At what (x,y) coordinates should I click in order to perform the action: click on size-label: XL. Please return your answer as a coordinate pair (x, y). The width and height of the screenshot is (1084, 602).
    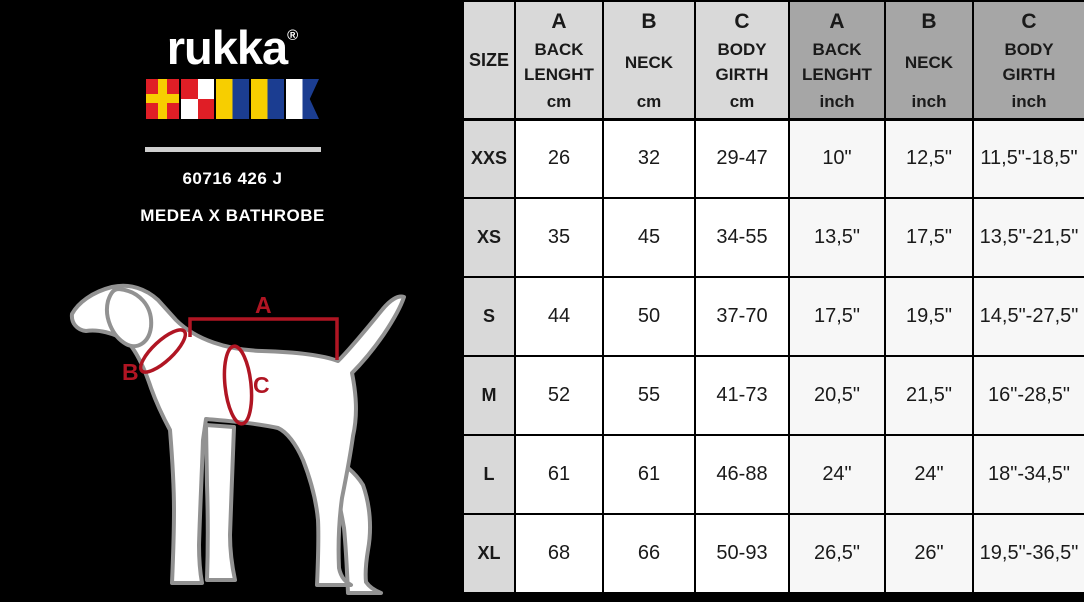
    Looking at the image, I should click on (489, 553).